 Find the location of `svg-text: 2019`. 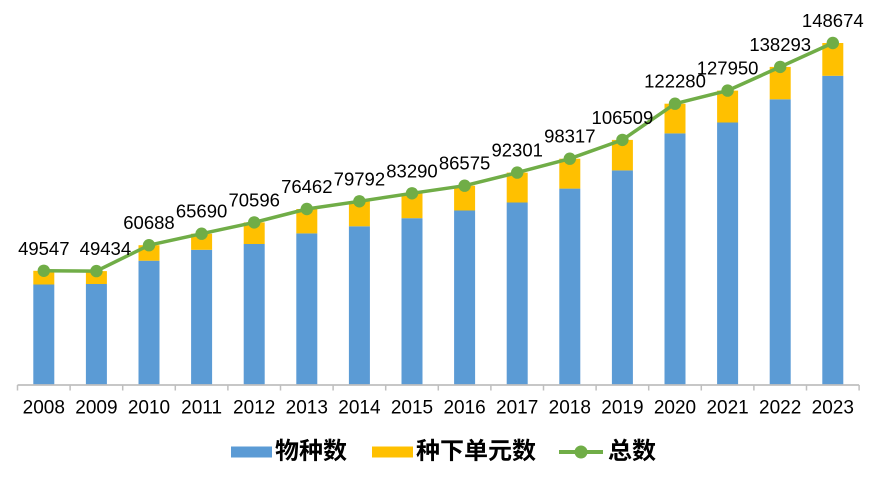

svg-text: 2019 is located at coordinates (622, 408).